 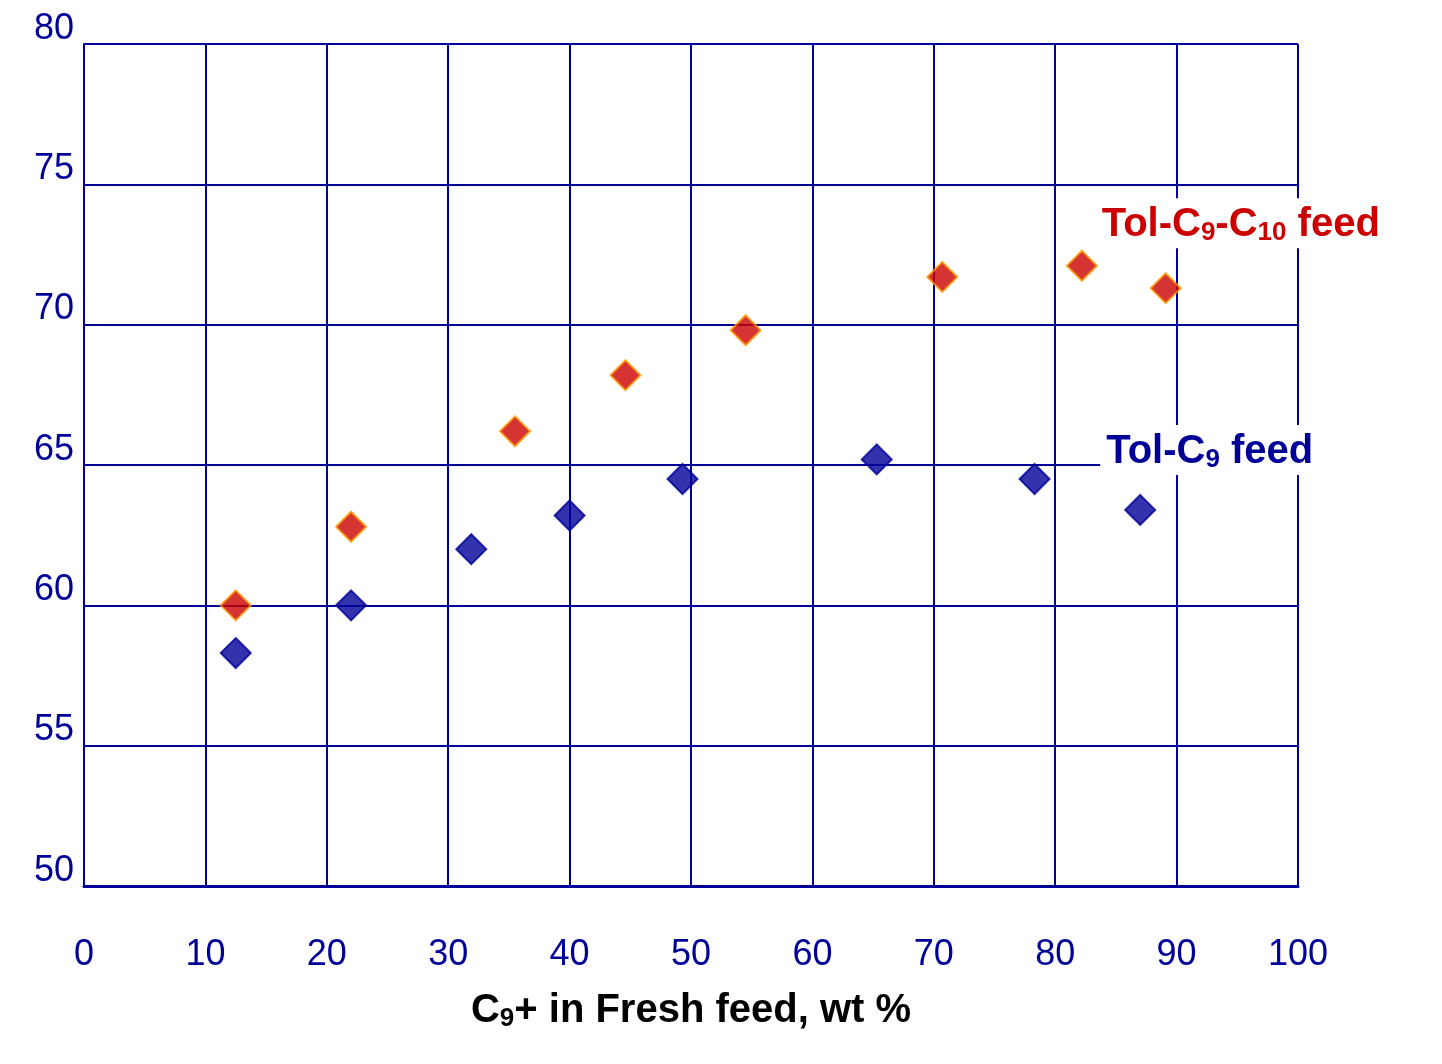 I want to click on y-tick-label: 80, so click(x=53, y=26).